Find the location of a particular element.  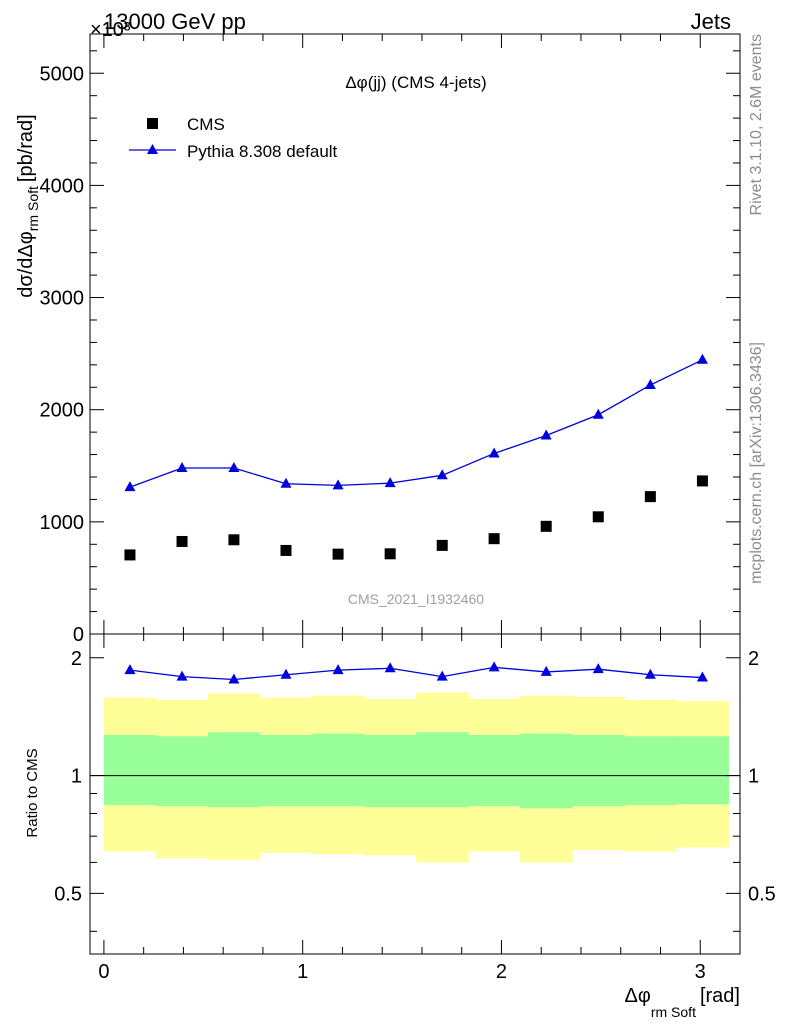

y-tick-label: 1000 is located at coordinates (62, 523).